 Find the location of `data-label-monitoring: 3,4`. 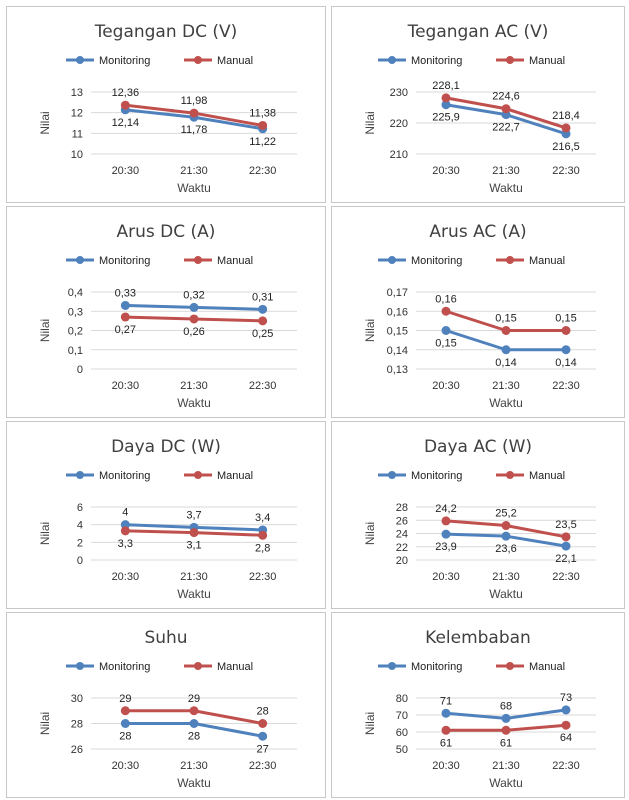

data-label-monitoring: 3,4 is located at coordinates (262, 518).